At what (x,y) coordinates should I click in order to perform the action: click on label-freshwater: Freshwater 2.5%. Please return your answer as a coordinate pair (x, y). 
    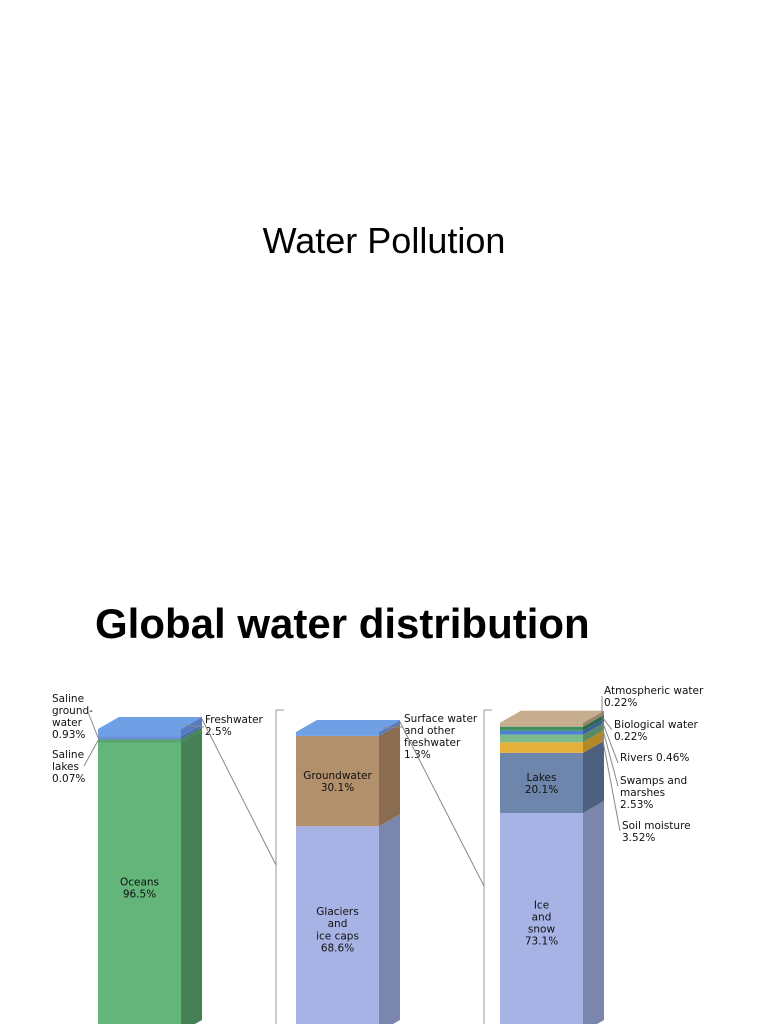
    Looking at the image, I should click on (234, 726).